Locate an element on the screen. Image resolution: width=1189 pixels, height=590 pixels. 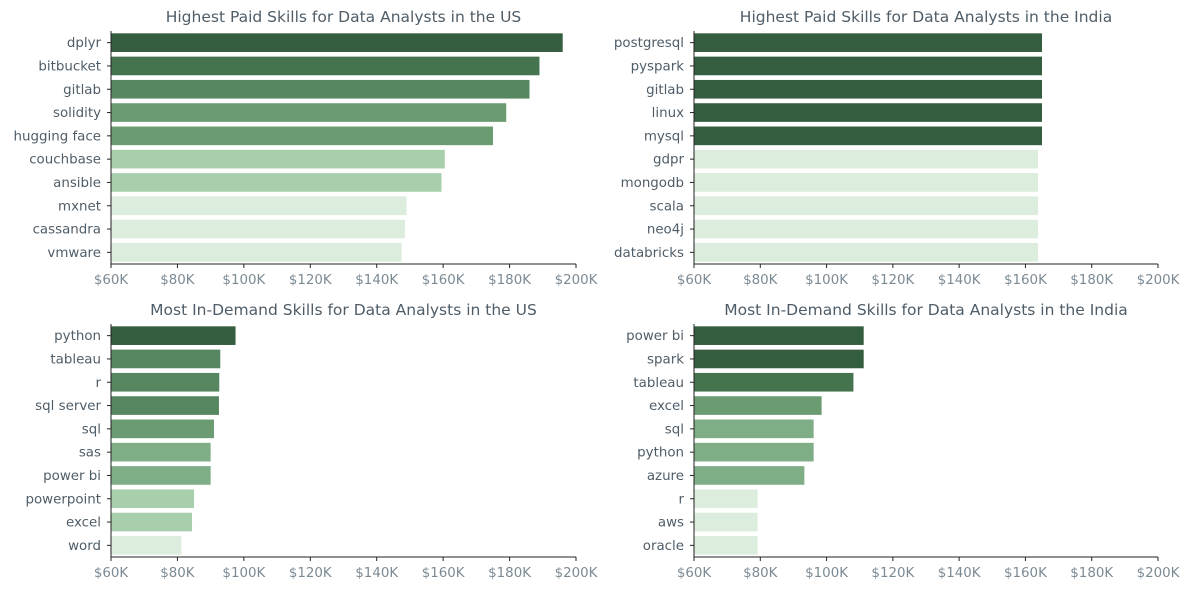
bar-scala is located at coordinates (866, 206).